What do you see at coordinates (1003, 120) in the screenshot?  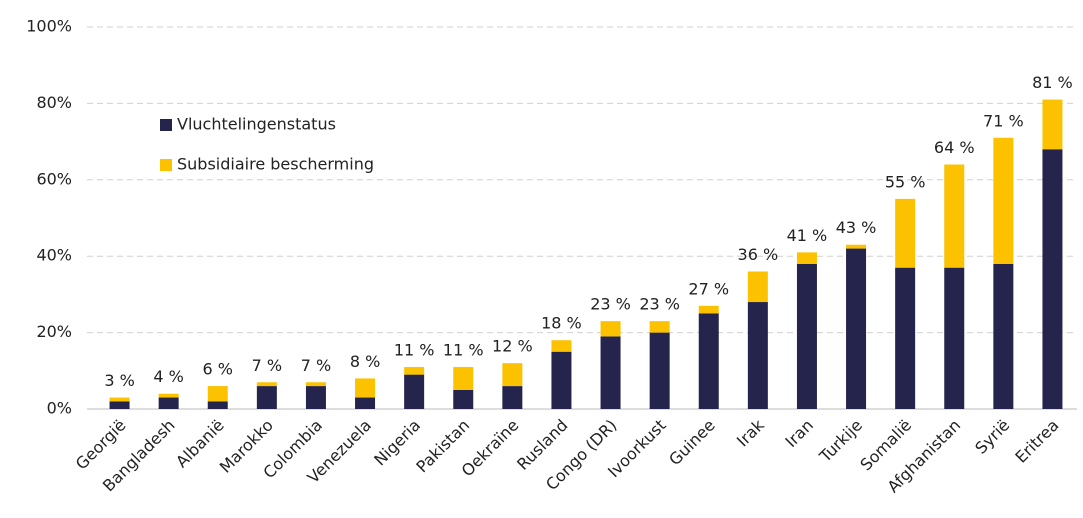 I see `total-label: 71 %` at bounding box center [1003, 120].